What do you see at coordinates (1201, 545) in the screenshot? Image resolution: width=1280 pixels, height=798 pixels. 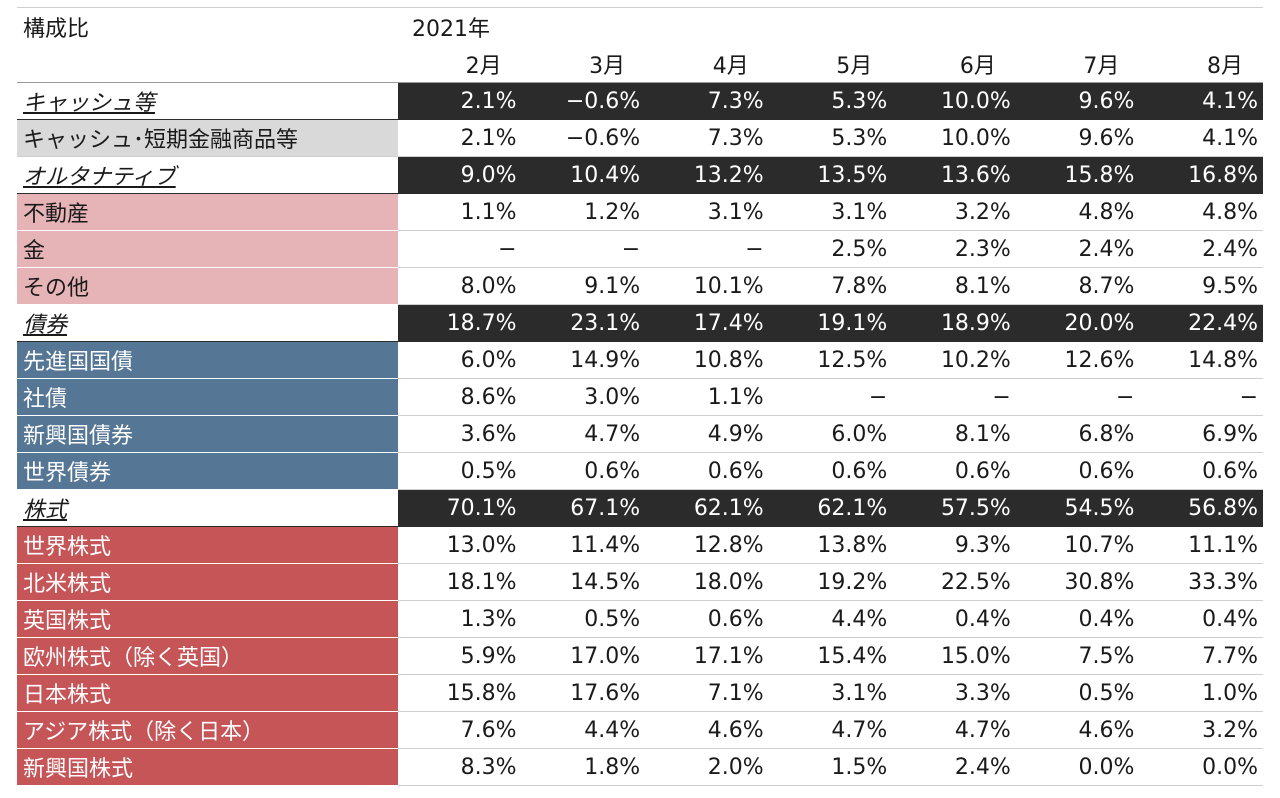 I see `value-cell: 11.1%` at bounding box center [1201, 545].